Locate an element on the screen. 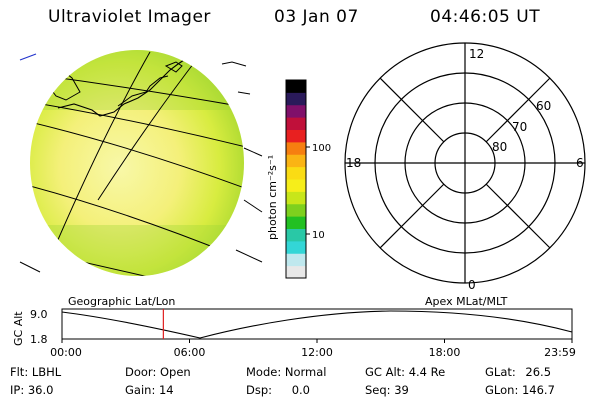 The image size is (600, 400). glon-value: 146.7 is located at coordinates (538, 390).